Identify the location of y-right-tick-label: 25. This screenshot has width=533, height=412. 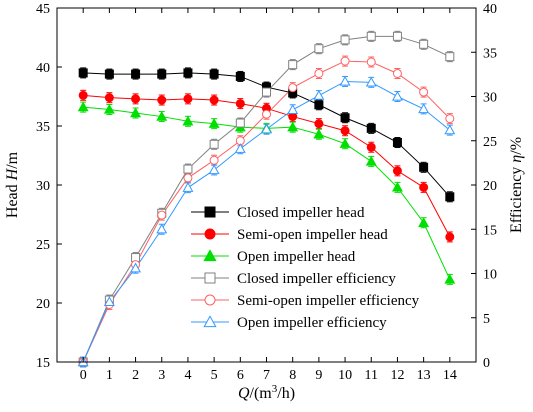
(490, 142).